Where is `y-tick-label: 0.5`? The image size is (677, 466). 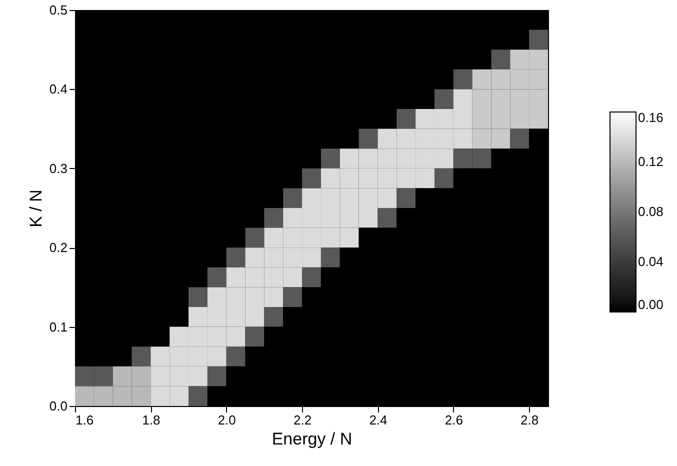
y-tick-label: 0.5 is located at coordinates (58, 10).